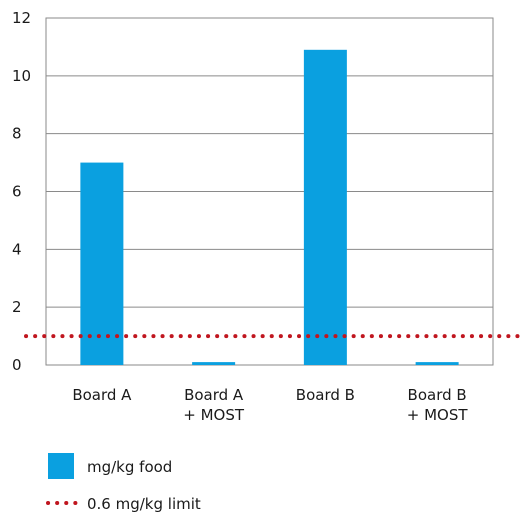 The image size is (520, 516). I want to click on y-tick-label: 2, so click(17, 307).